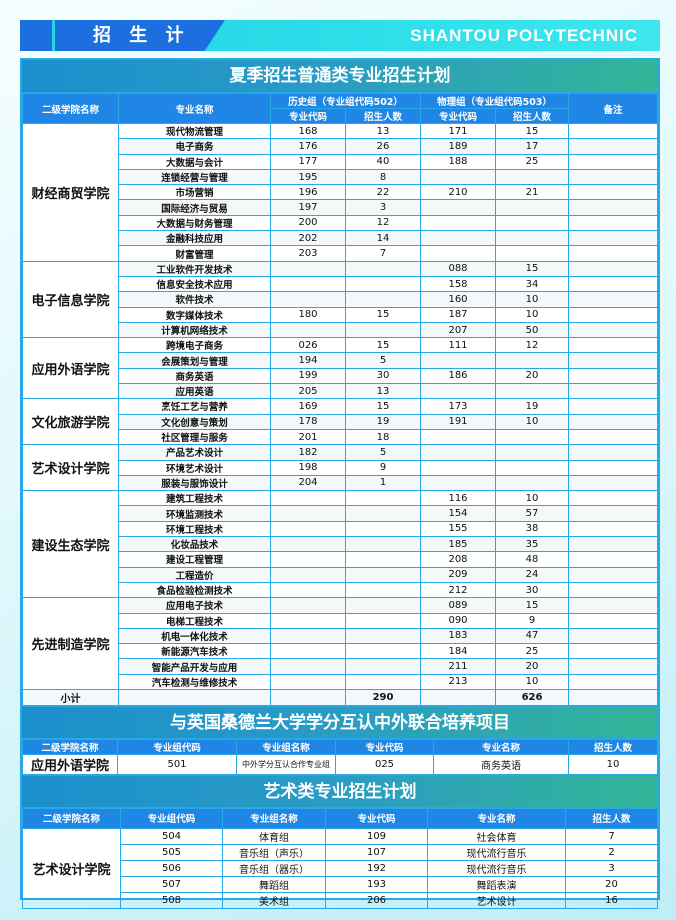  I want to click on history-enrollment: 9, so click(383, 467).